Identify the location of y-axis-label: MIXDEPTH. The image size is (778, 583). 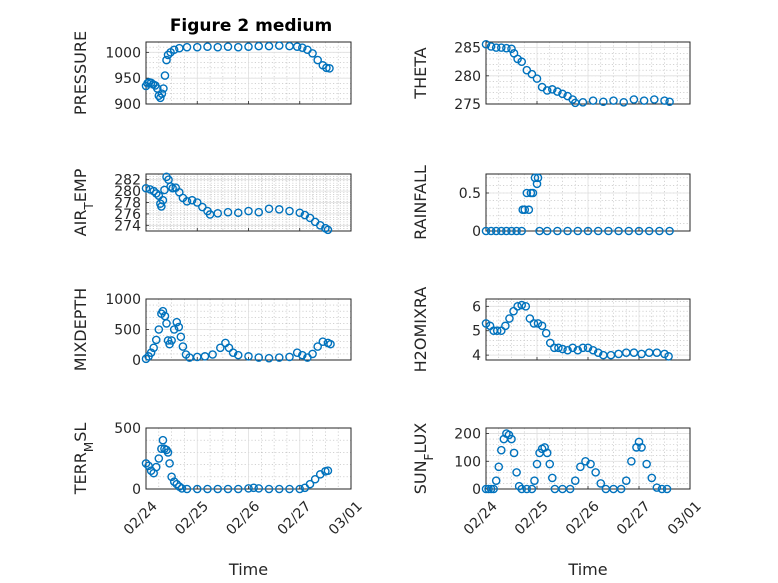
(80, 329).